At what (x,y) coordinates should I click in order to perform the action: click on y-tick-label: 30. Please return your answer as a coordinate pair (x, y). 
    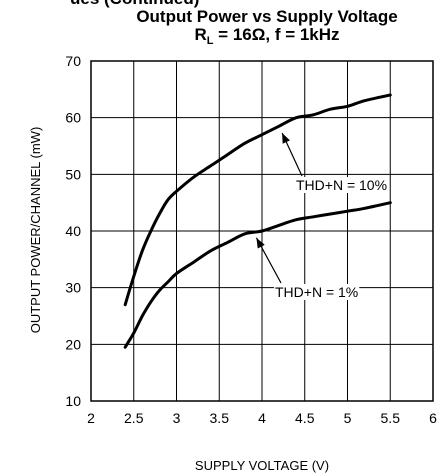
    Looking at the image, I should click on (73, 288).